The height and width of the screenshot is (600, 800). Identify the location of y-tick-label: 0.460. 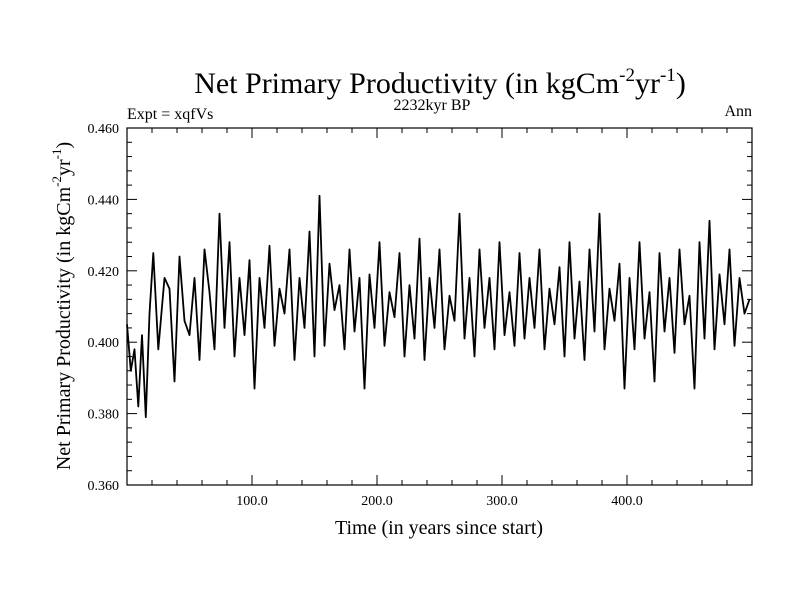
(104, 129).